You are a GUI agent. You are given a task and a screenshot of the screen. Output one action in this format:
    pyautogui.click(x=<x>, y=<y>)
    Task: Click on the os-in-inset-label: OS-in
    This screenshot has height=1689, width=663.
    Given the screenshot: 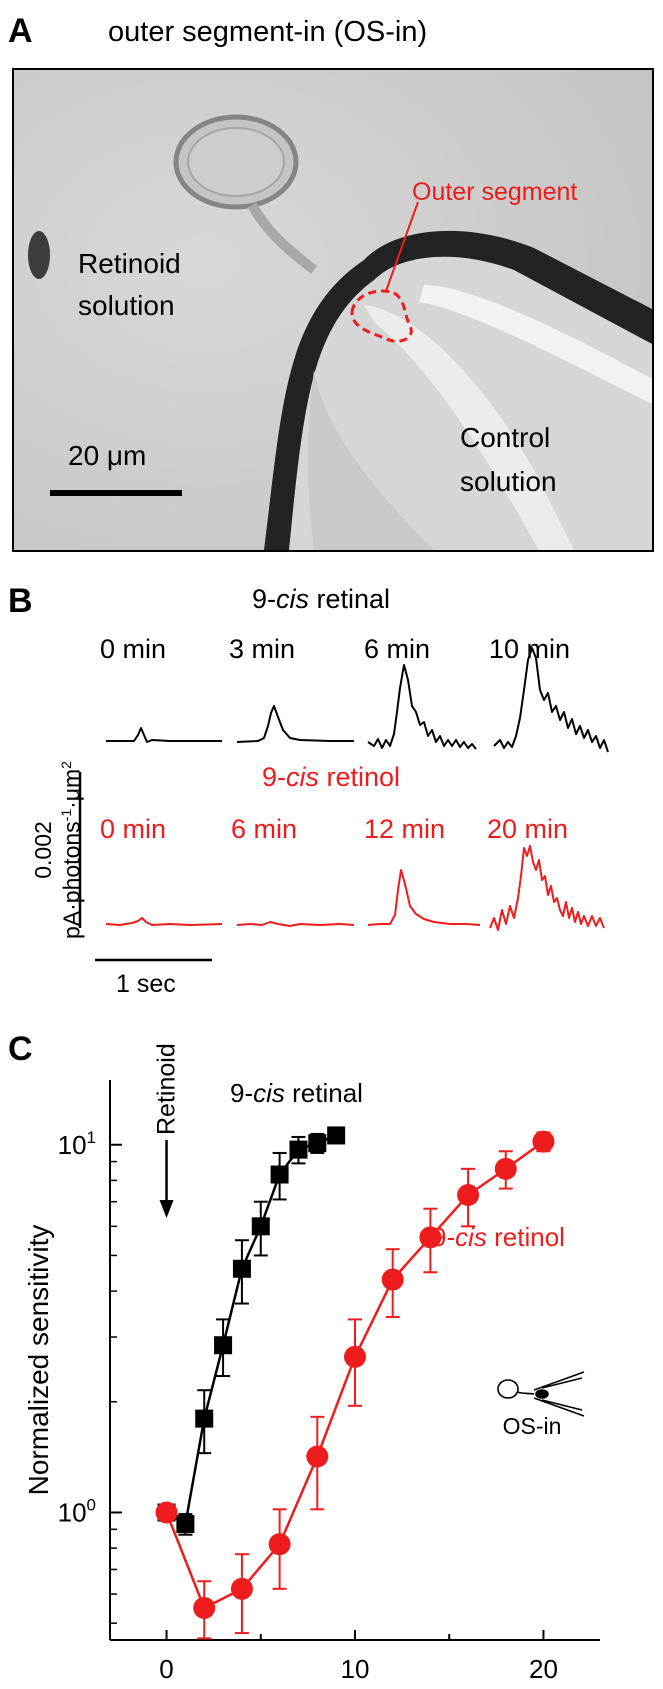 What is the action you would take?
    pyautogui.click(x=532, y=1426)
    